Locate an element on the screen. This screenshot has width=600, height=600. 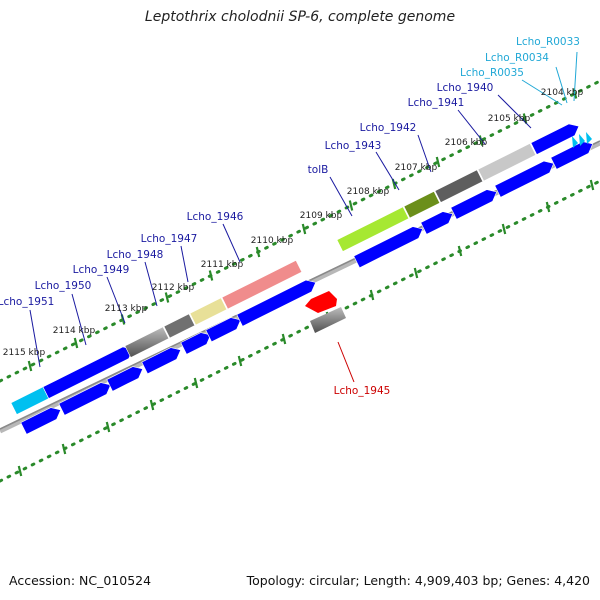
gene-block-lcho-1943 is located at coordinates (422, 205).